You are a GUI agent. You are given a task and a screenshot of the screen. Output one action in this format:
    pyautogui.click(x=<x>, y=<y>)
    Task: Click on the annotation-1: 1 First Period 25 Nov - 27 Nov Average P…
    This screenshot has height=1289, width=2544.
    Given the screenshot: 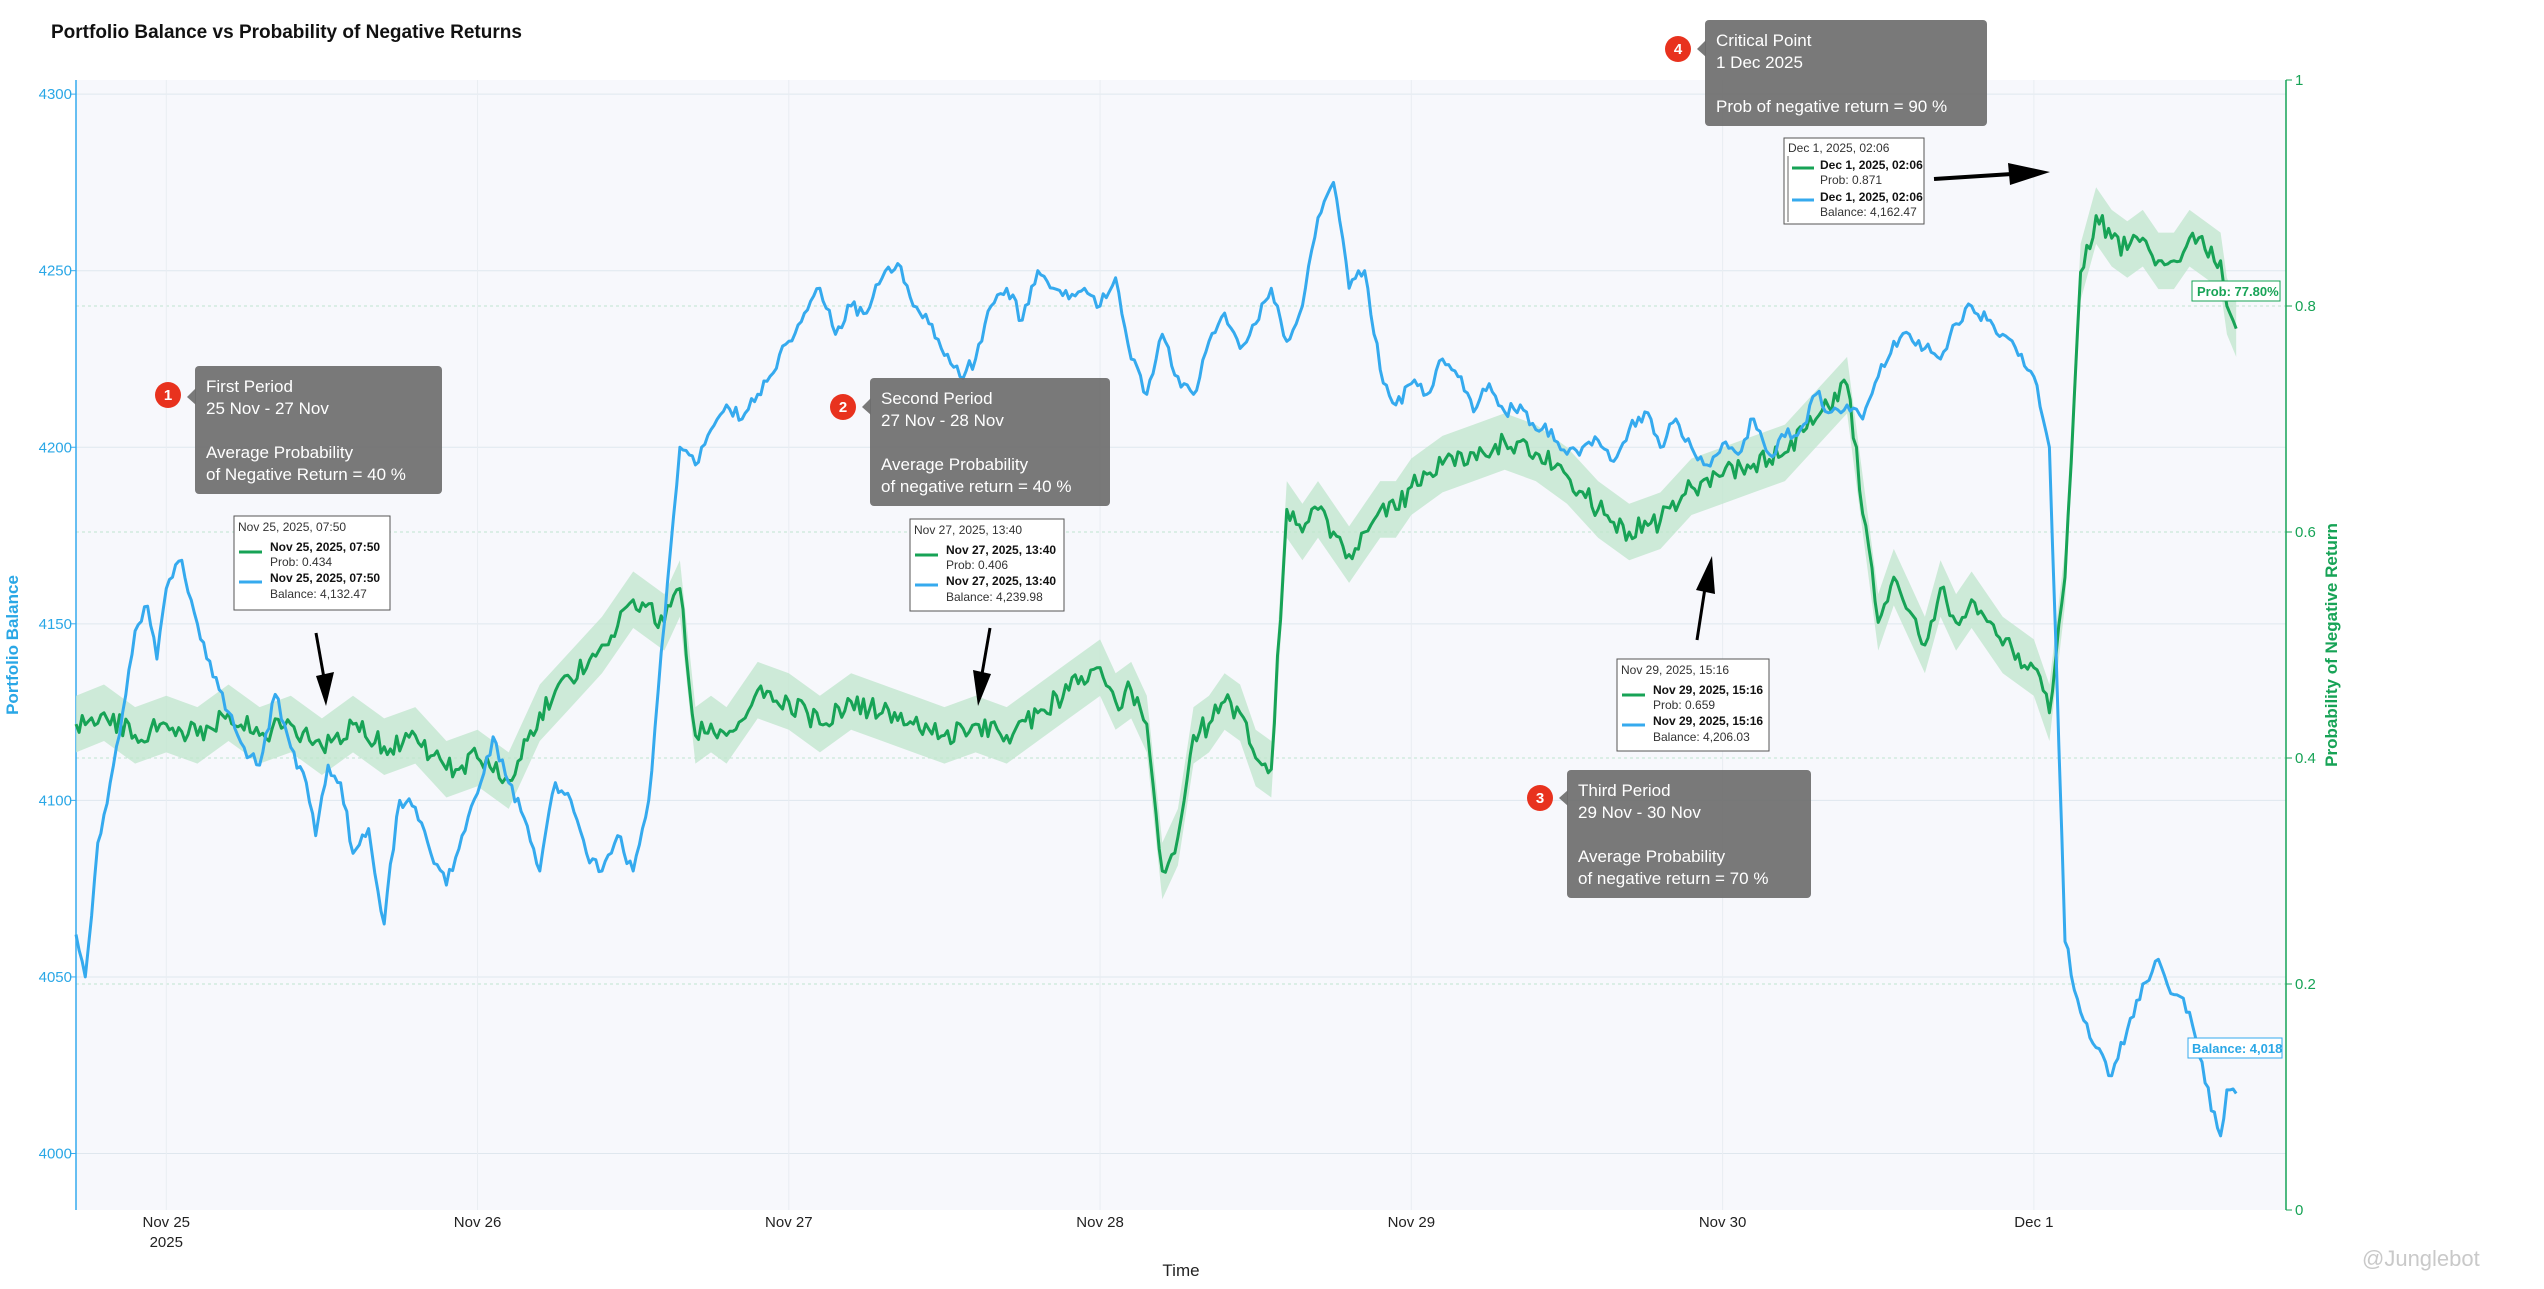 What is the action you would take?
    pyautogui.click(x=298, y=430)
    